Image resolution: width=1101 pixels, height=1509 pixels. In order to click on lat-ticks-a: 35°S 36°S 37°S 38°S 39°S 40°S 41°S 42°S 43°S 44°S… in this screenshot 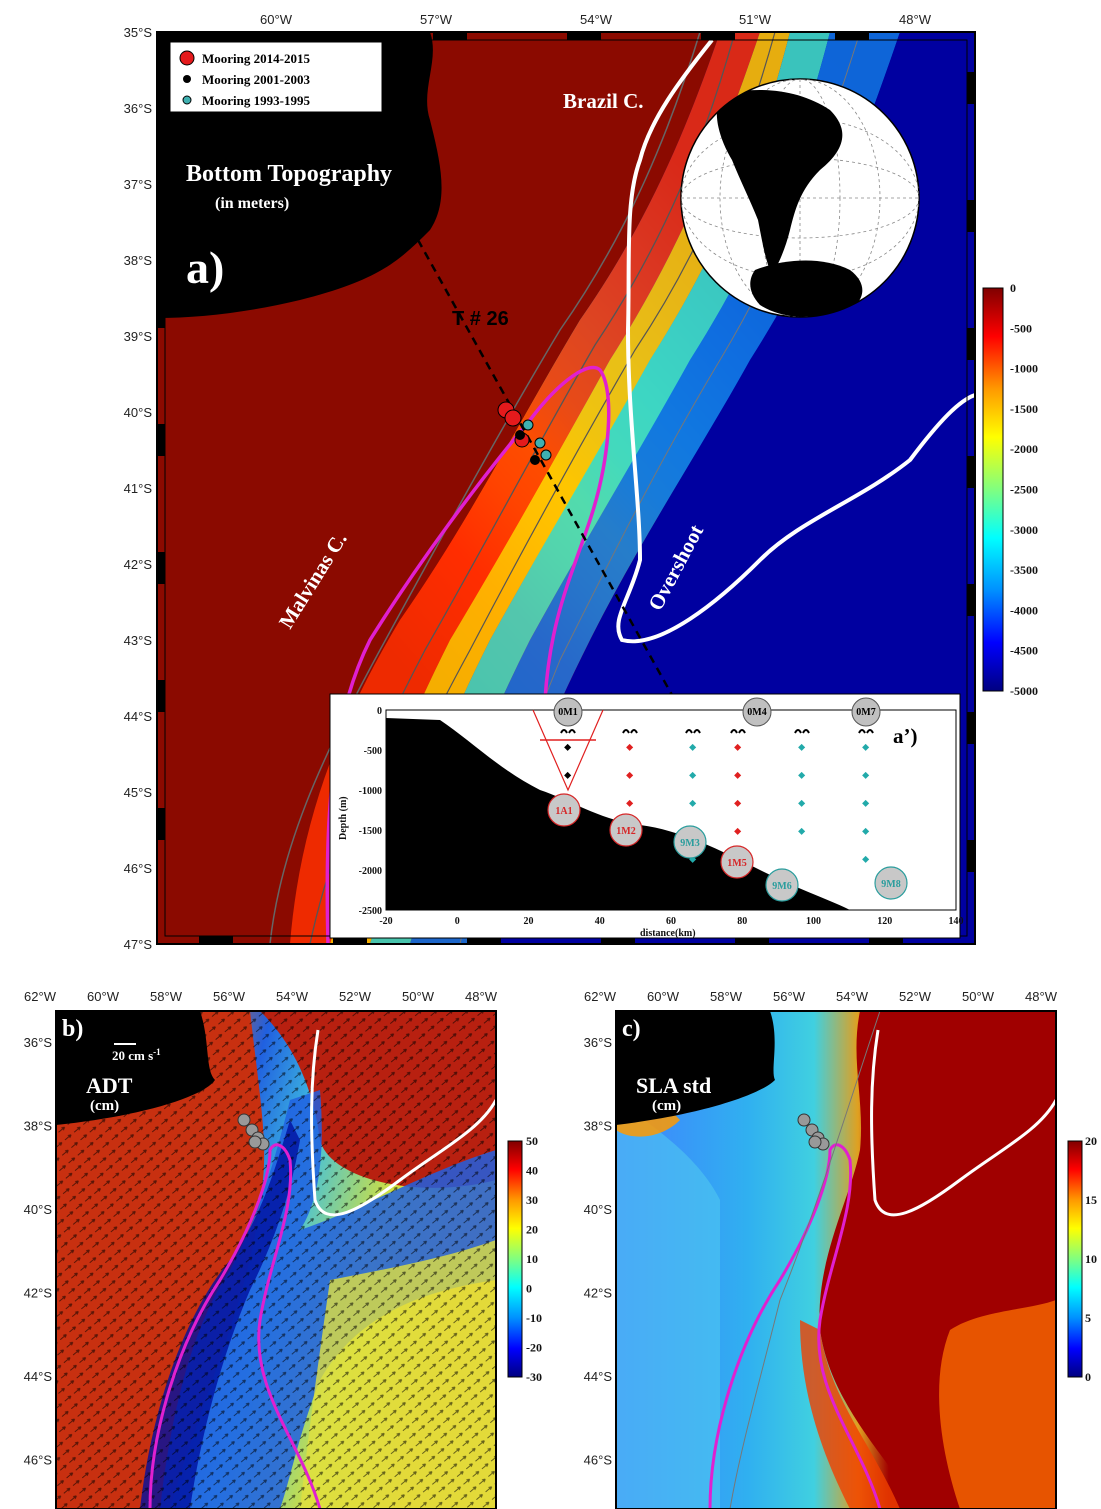, I will do `click(138, 488)`.